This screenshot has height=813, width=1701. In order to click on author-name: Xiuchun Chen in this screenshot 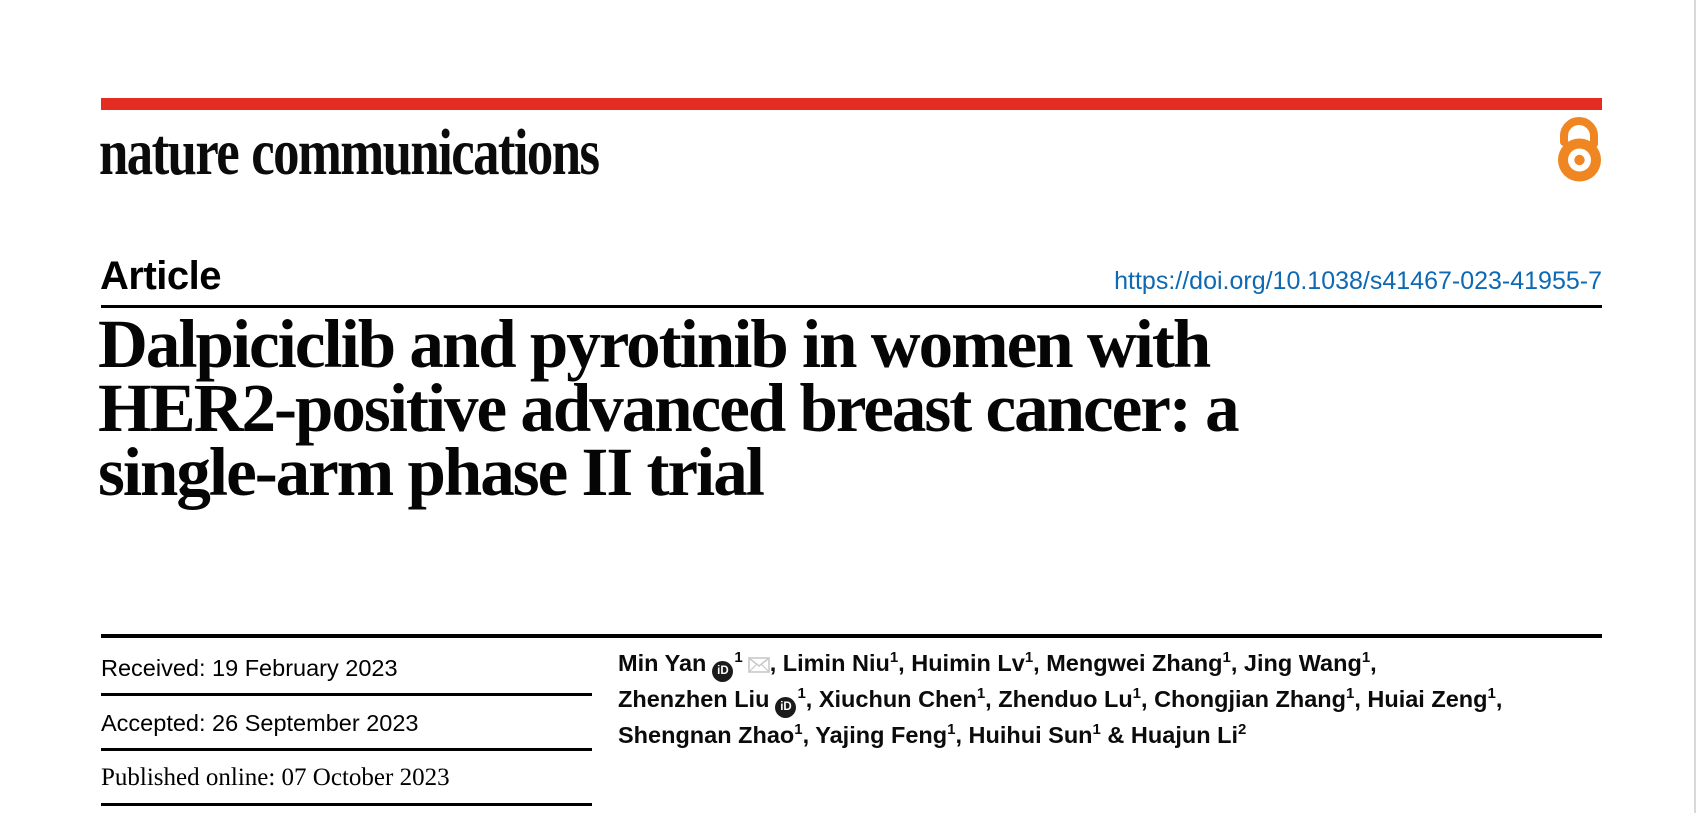, I will do `click(897, 699)`.